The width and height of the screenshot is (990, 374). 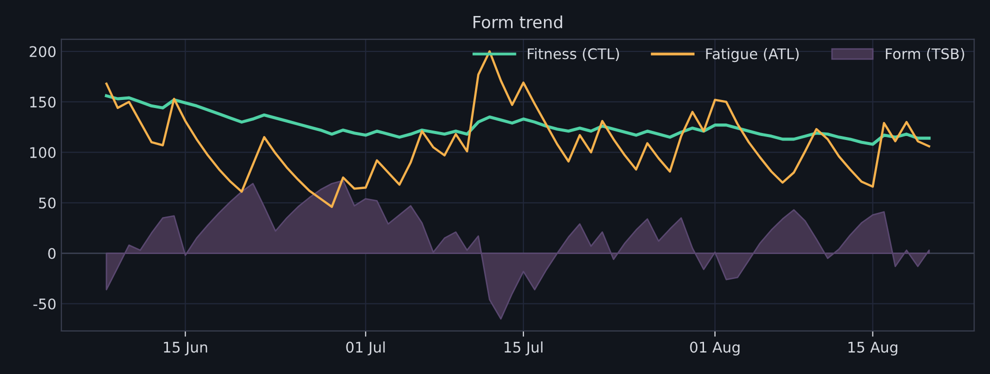 What do you see at coordinates (573, 55) in the screenshot?
I see `legend-label: Fitness (CTL)` at bounding box center [573, 55].